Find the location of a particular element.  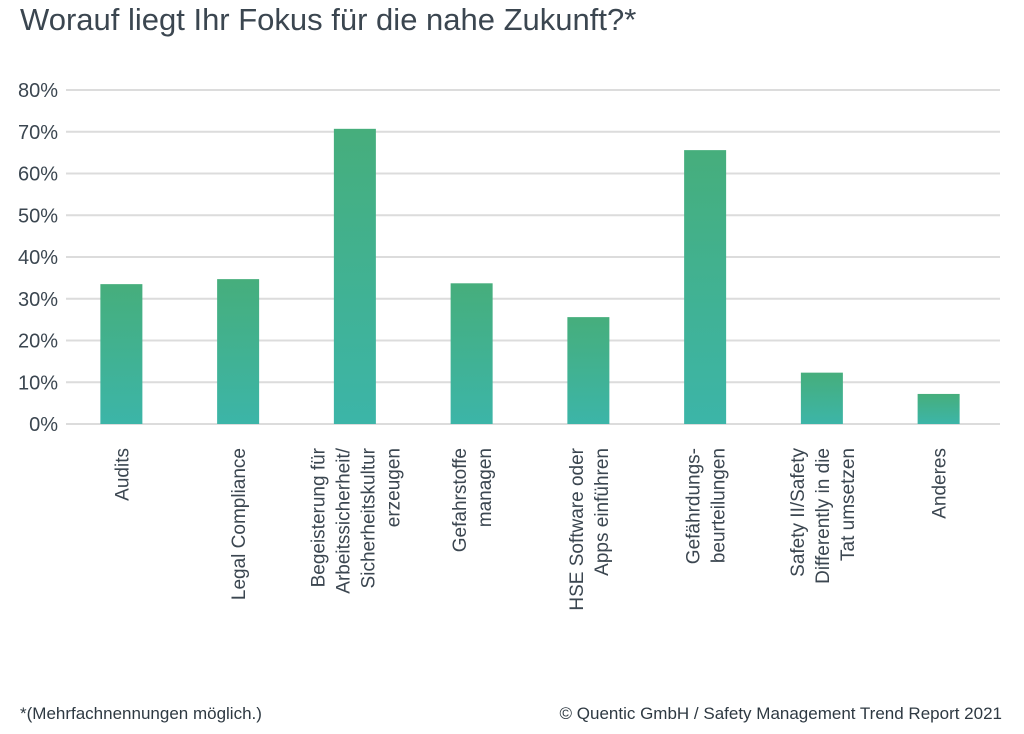

x-tick-label-line: Apps einführen is located at coordinates (602, 512).